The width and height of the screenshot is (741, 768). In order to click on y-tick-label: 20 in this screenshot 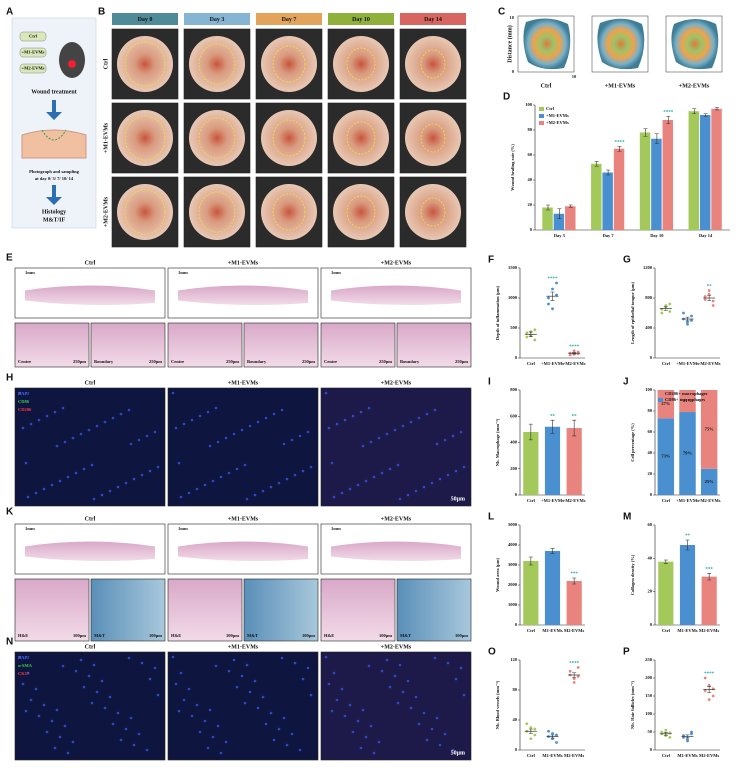, I will do `click(650, 473)`.